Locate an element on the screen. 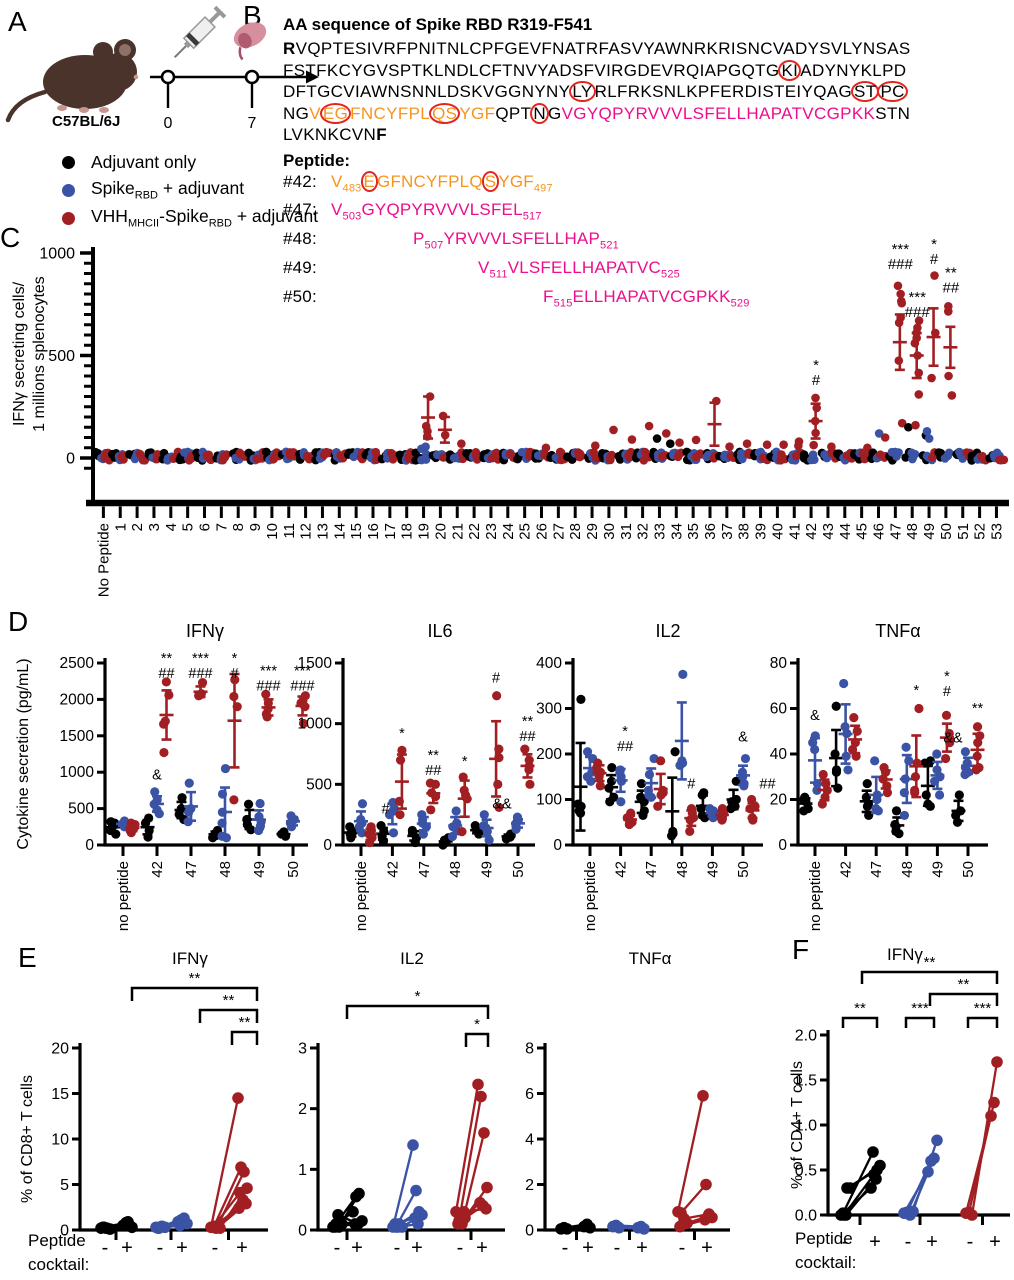 The width and height of the screenshot is (1014, 1280). peptide-row: #49: V511VLSFELLHAPATVC525 is located at coordinates (648, 271).